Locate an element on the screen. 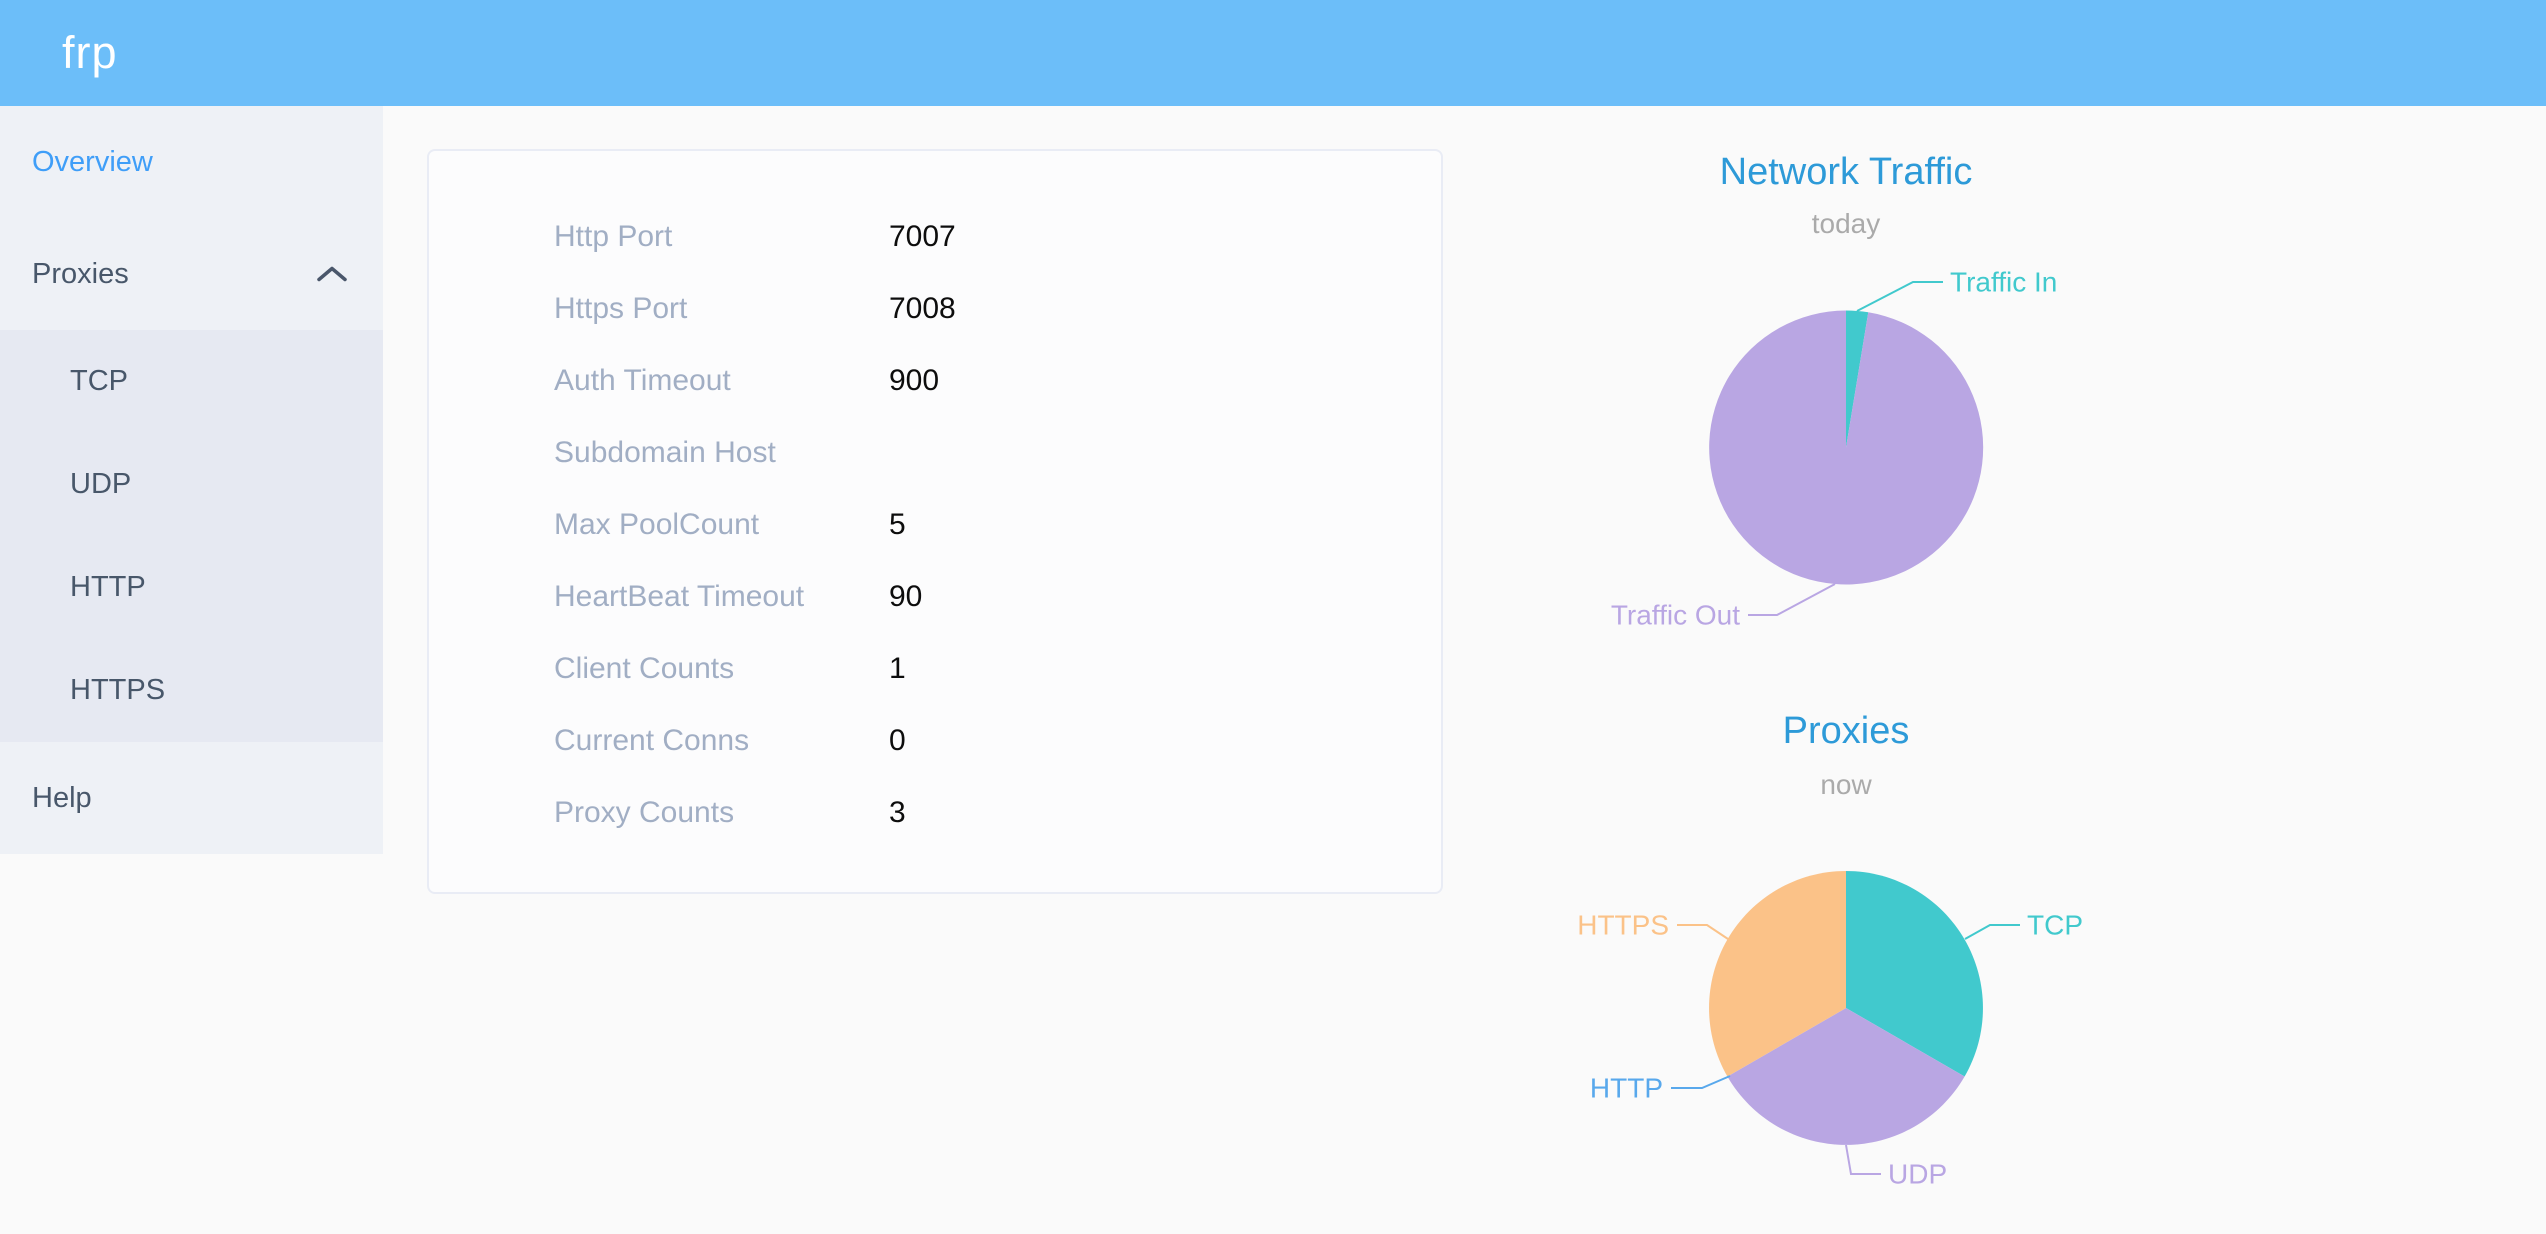  sidebar-submenu: TCP UDP HTTP HTTPS is located at coordinates (191, 536).